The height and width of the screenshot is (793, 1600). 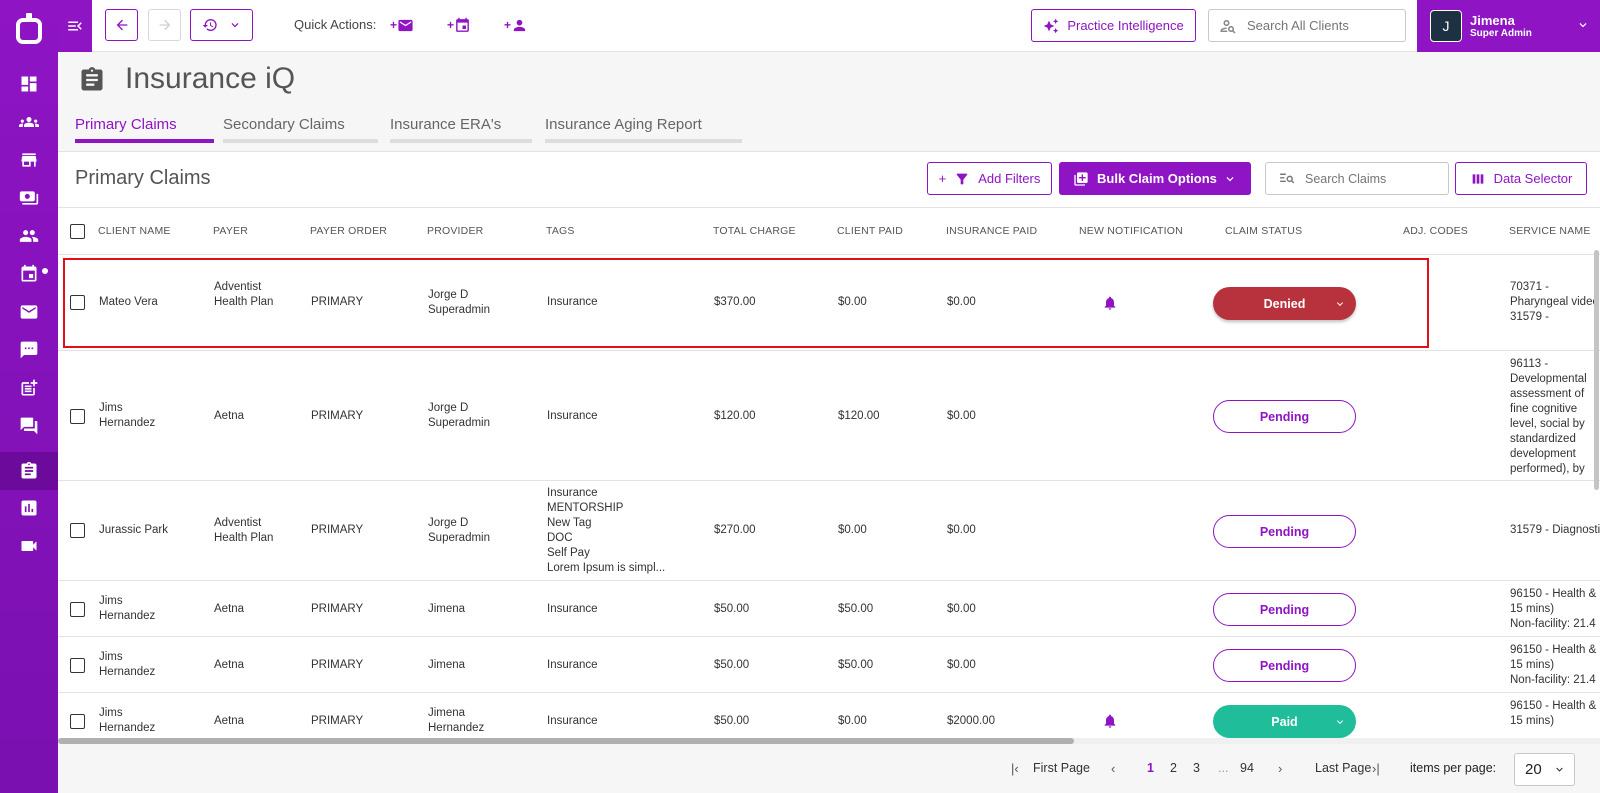 What do you see at coordinates (29, 426) in the screenshot?
I see `forum-icon` at bounding box center [29, 426].